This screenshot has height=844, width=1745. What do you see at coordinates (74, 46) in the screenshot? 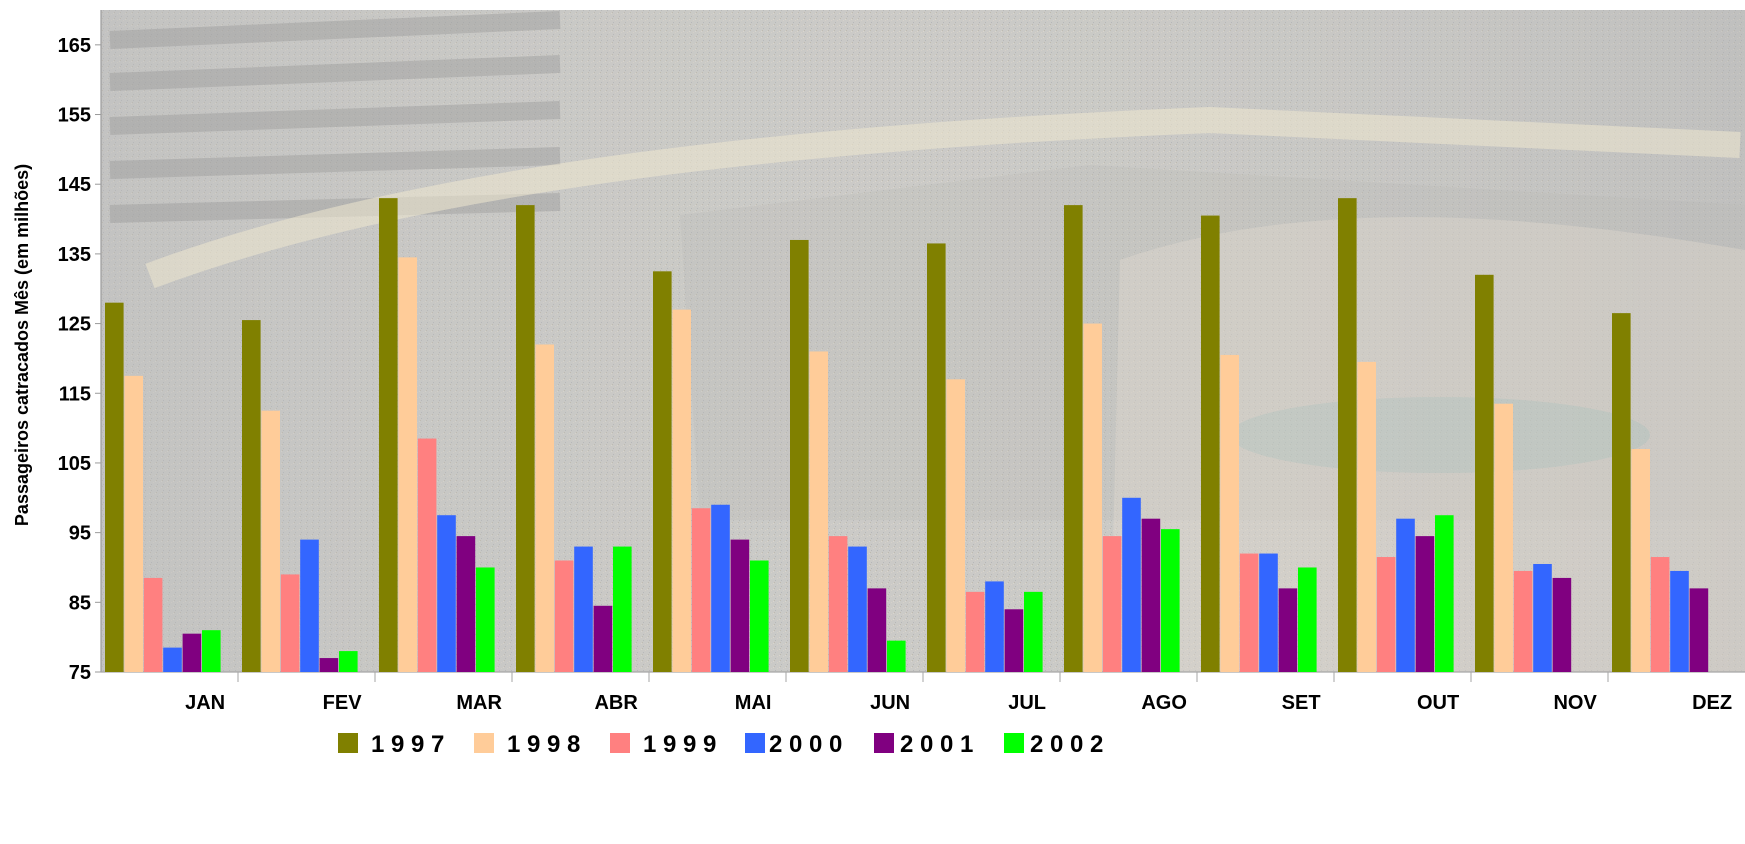
I see `y-tick-label: 165` at bounding box center [74, 46].